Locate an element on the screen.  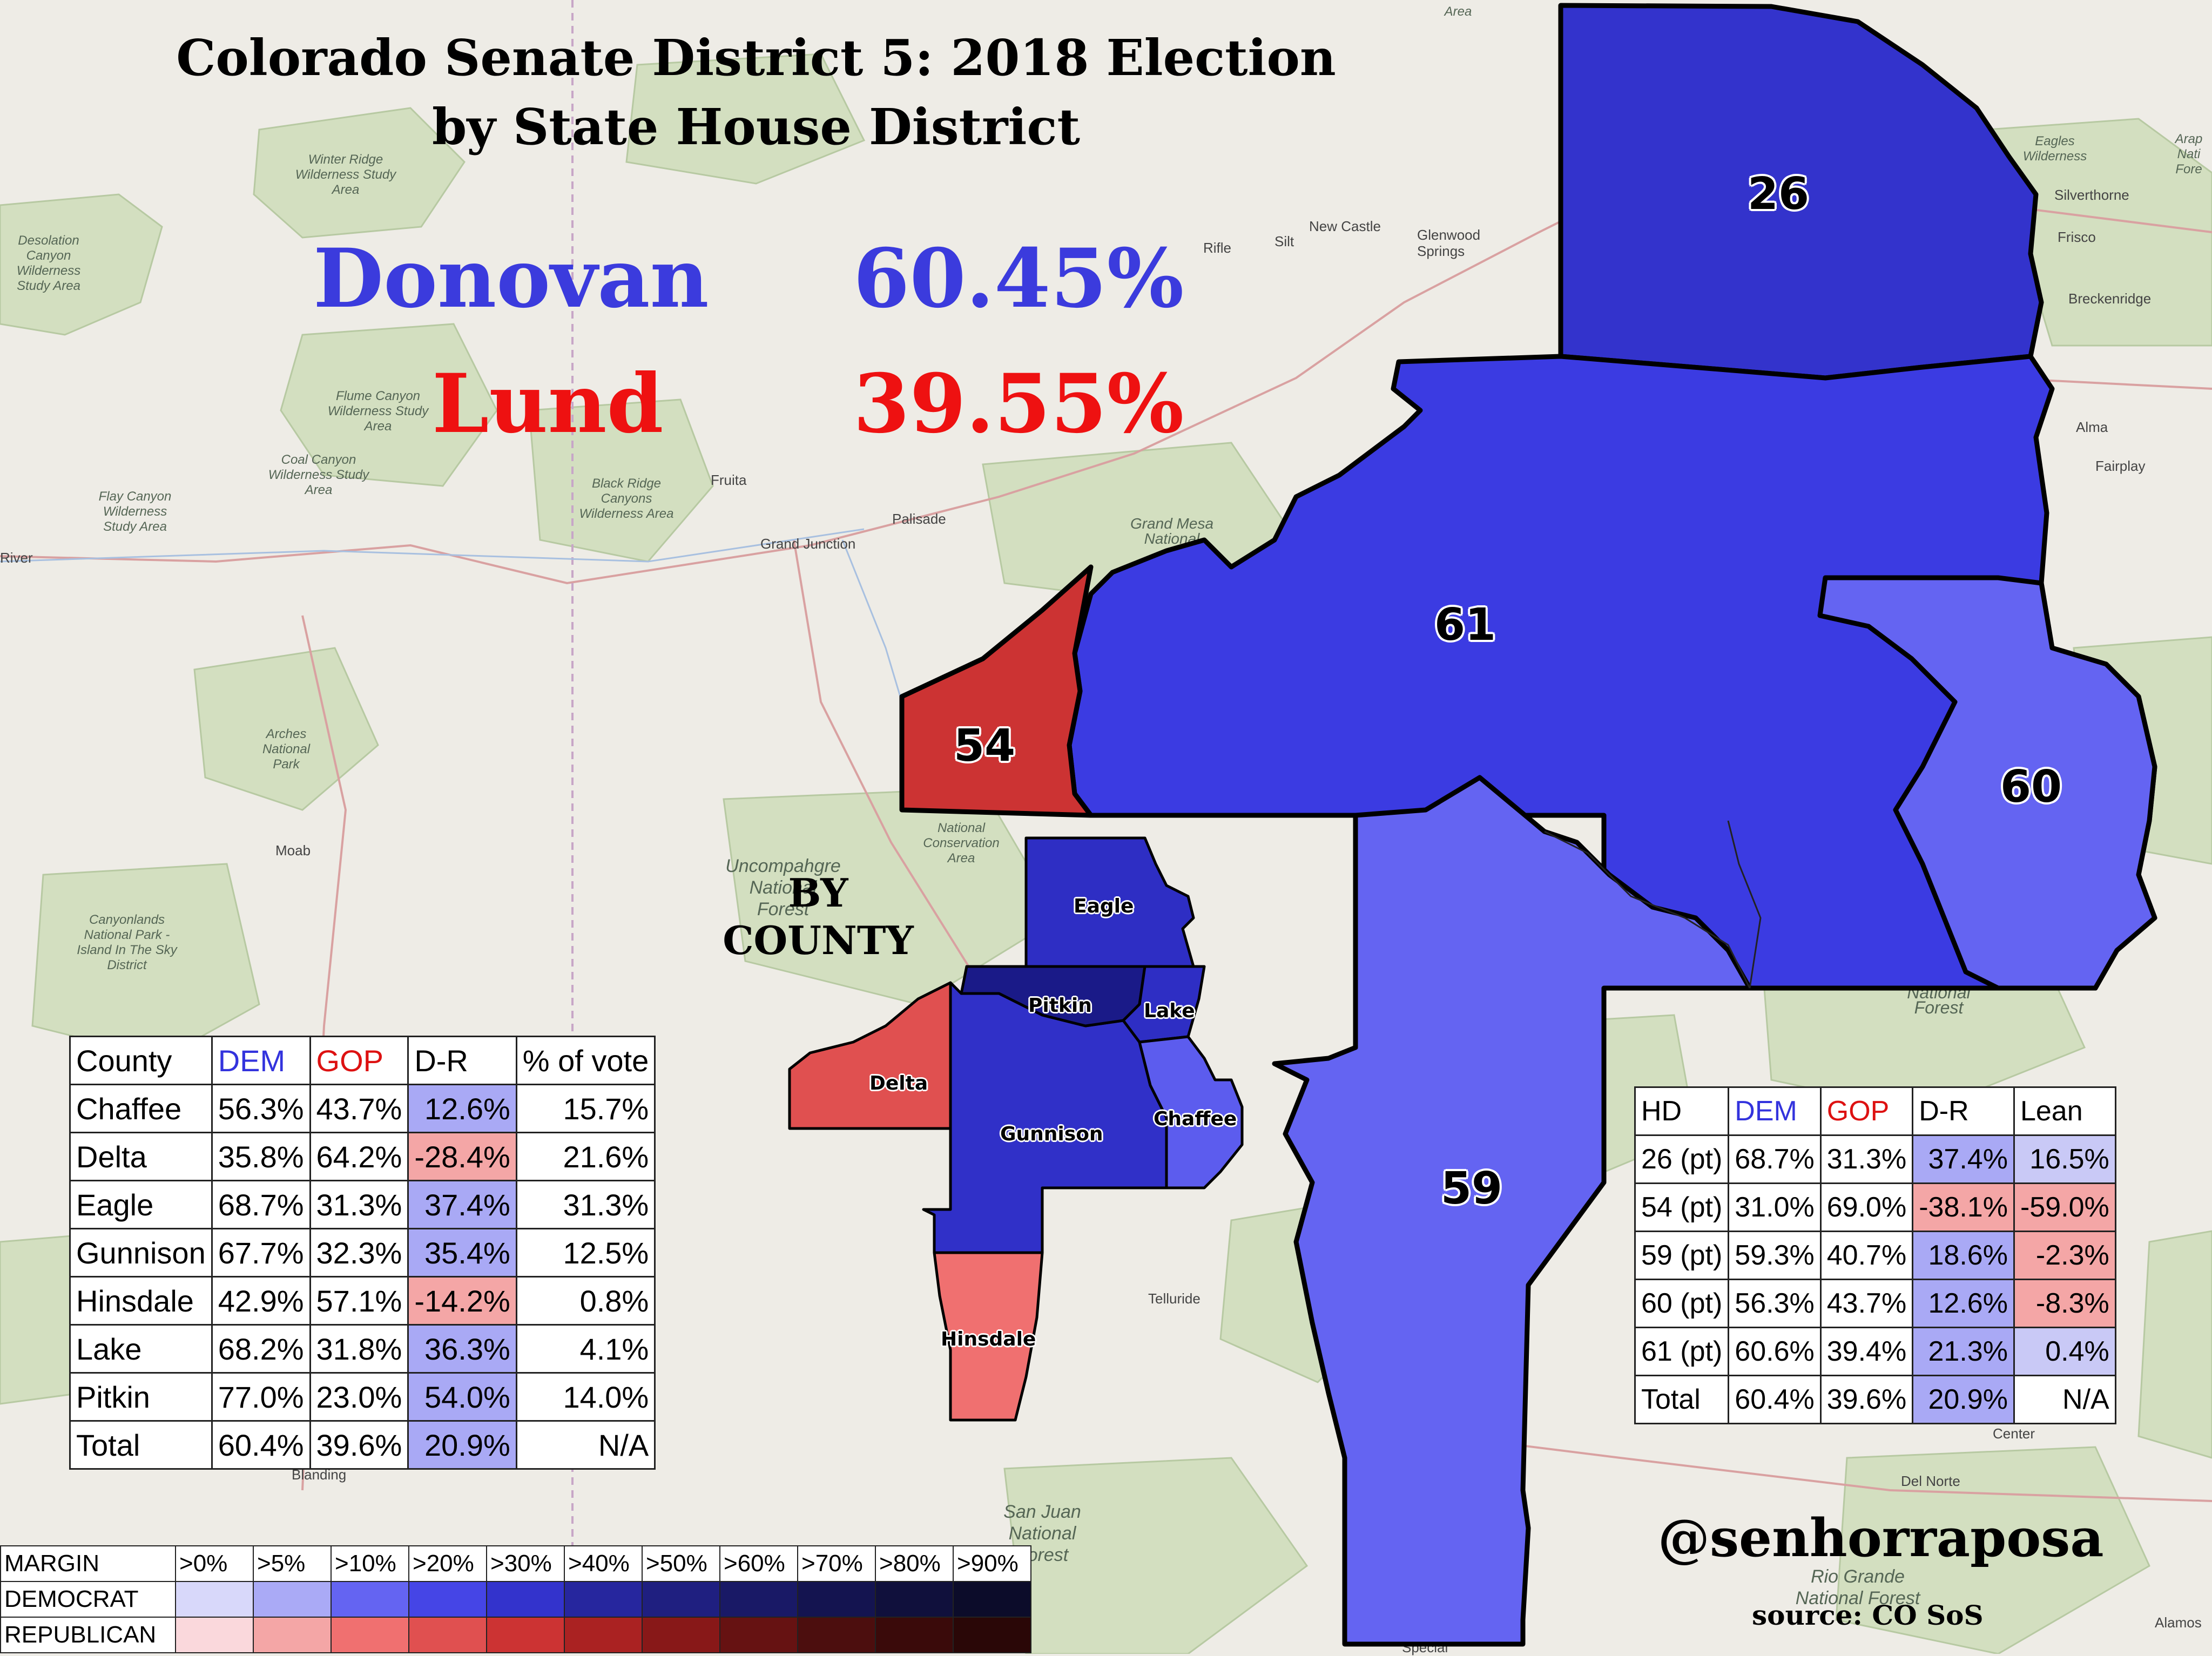
county-cell-dem: 35.8% is located at coordinates (261, 1156).